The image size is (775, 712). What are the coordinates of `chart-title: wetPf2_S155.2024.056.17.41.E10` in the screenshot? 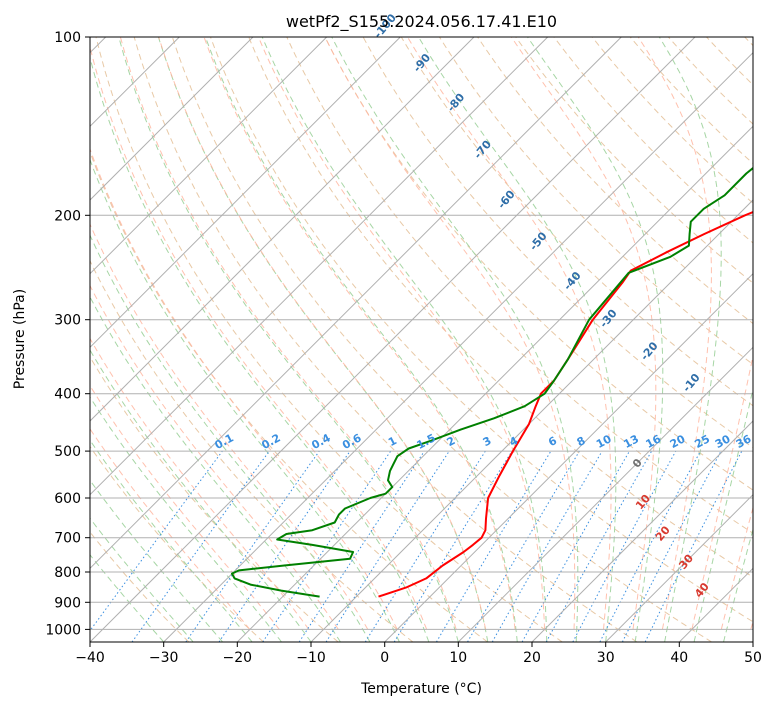 It's located at (421, 22).